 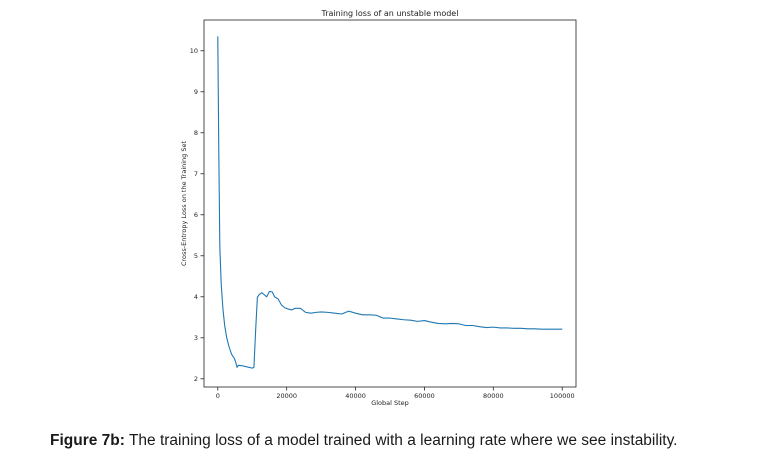 I want to click on x-axis-label: Global Step, so click(x=390, y=403).